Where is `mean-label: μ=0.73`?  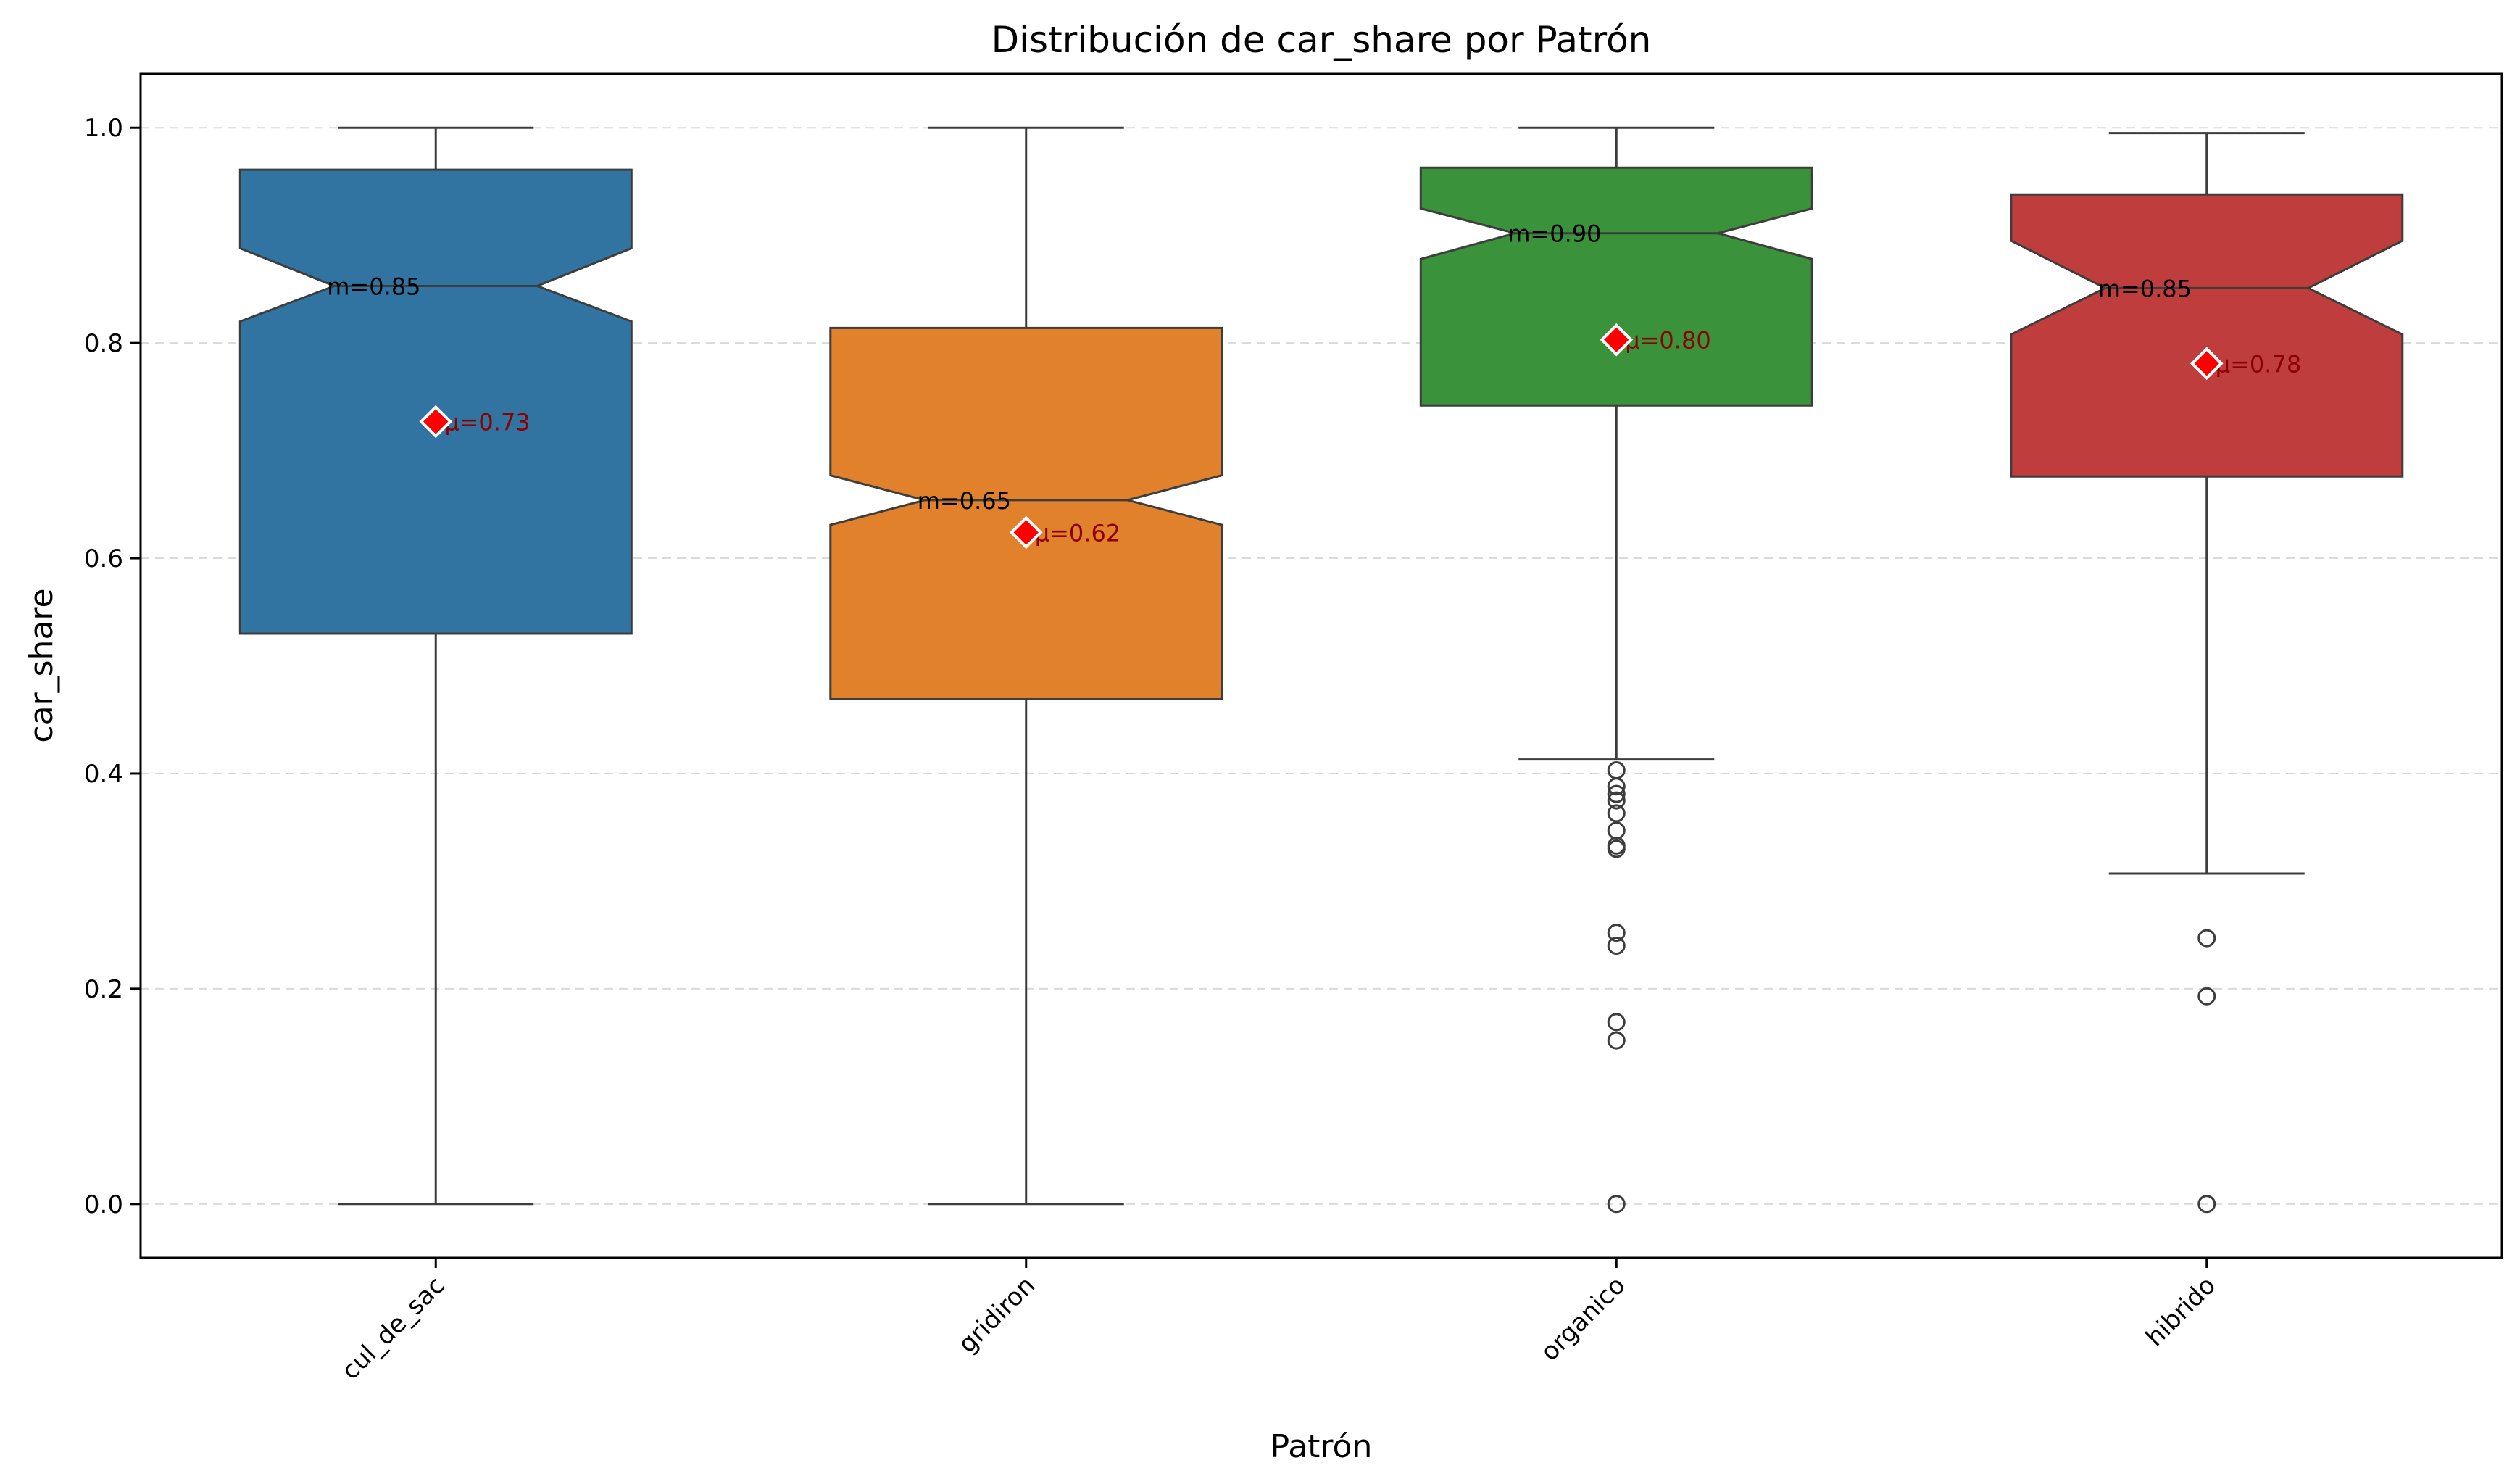
mean-label: μ=0.73 is located at coordinates (487, 423).